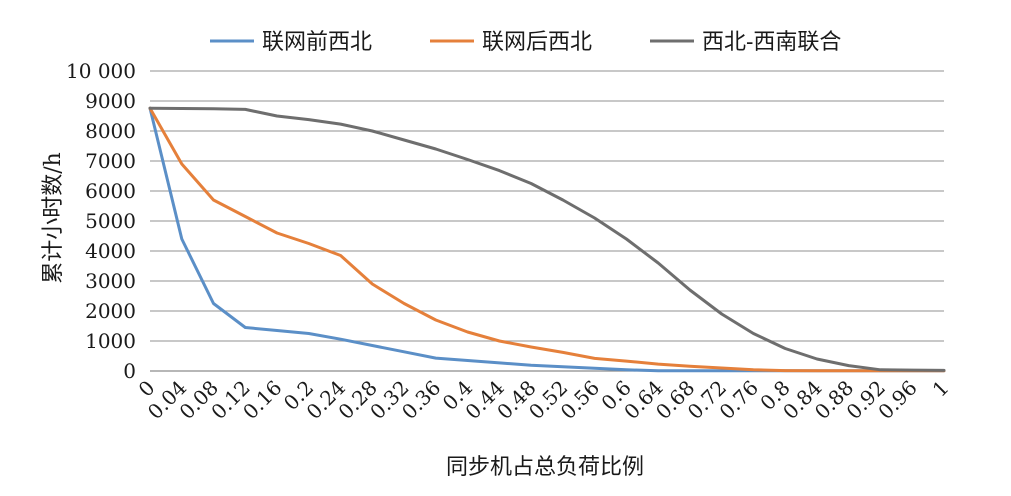 The image size is (1011, 496). I want to click on y-tick-label: 2000, so click(110, 311).